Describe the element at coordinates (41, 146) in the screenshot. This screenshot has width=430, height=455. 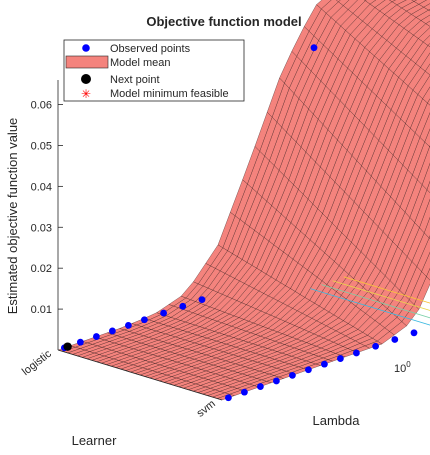
I see `z-tick-label: 0.05` at that location.